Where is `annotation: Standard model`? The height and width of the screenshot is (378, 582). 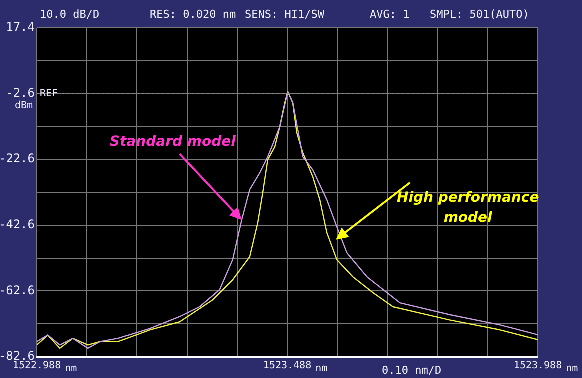
annotation: Standard model is located at coordinates (172, 142).